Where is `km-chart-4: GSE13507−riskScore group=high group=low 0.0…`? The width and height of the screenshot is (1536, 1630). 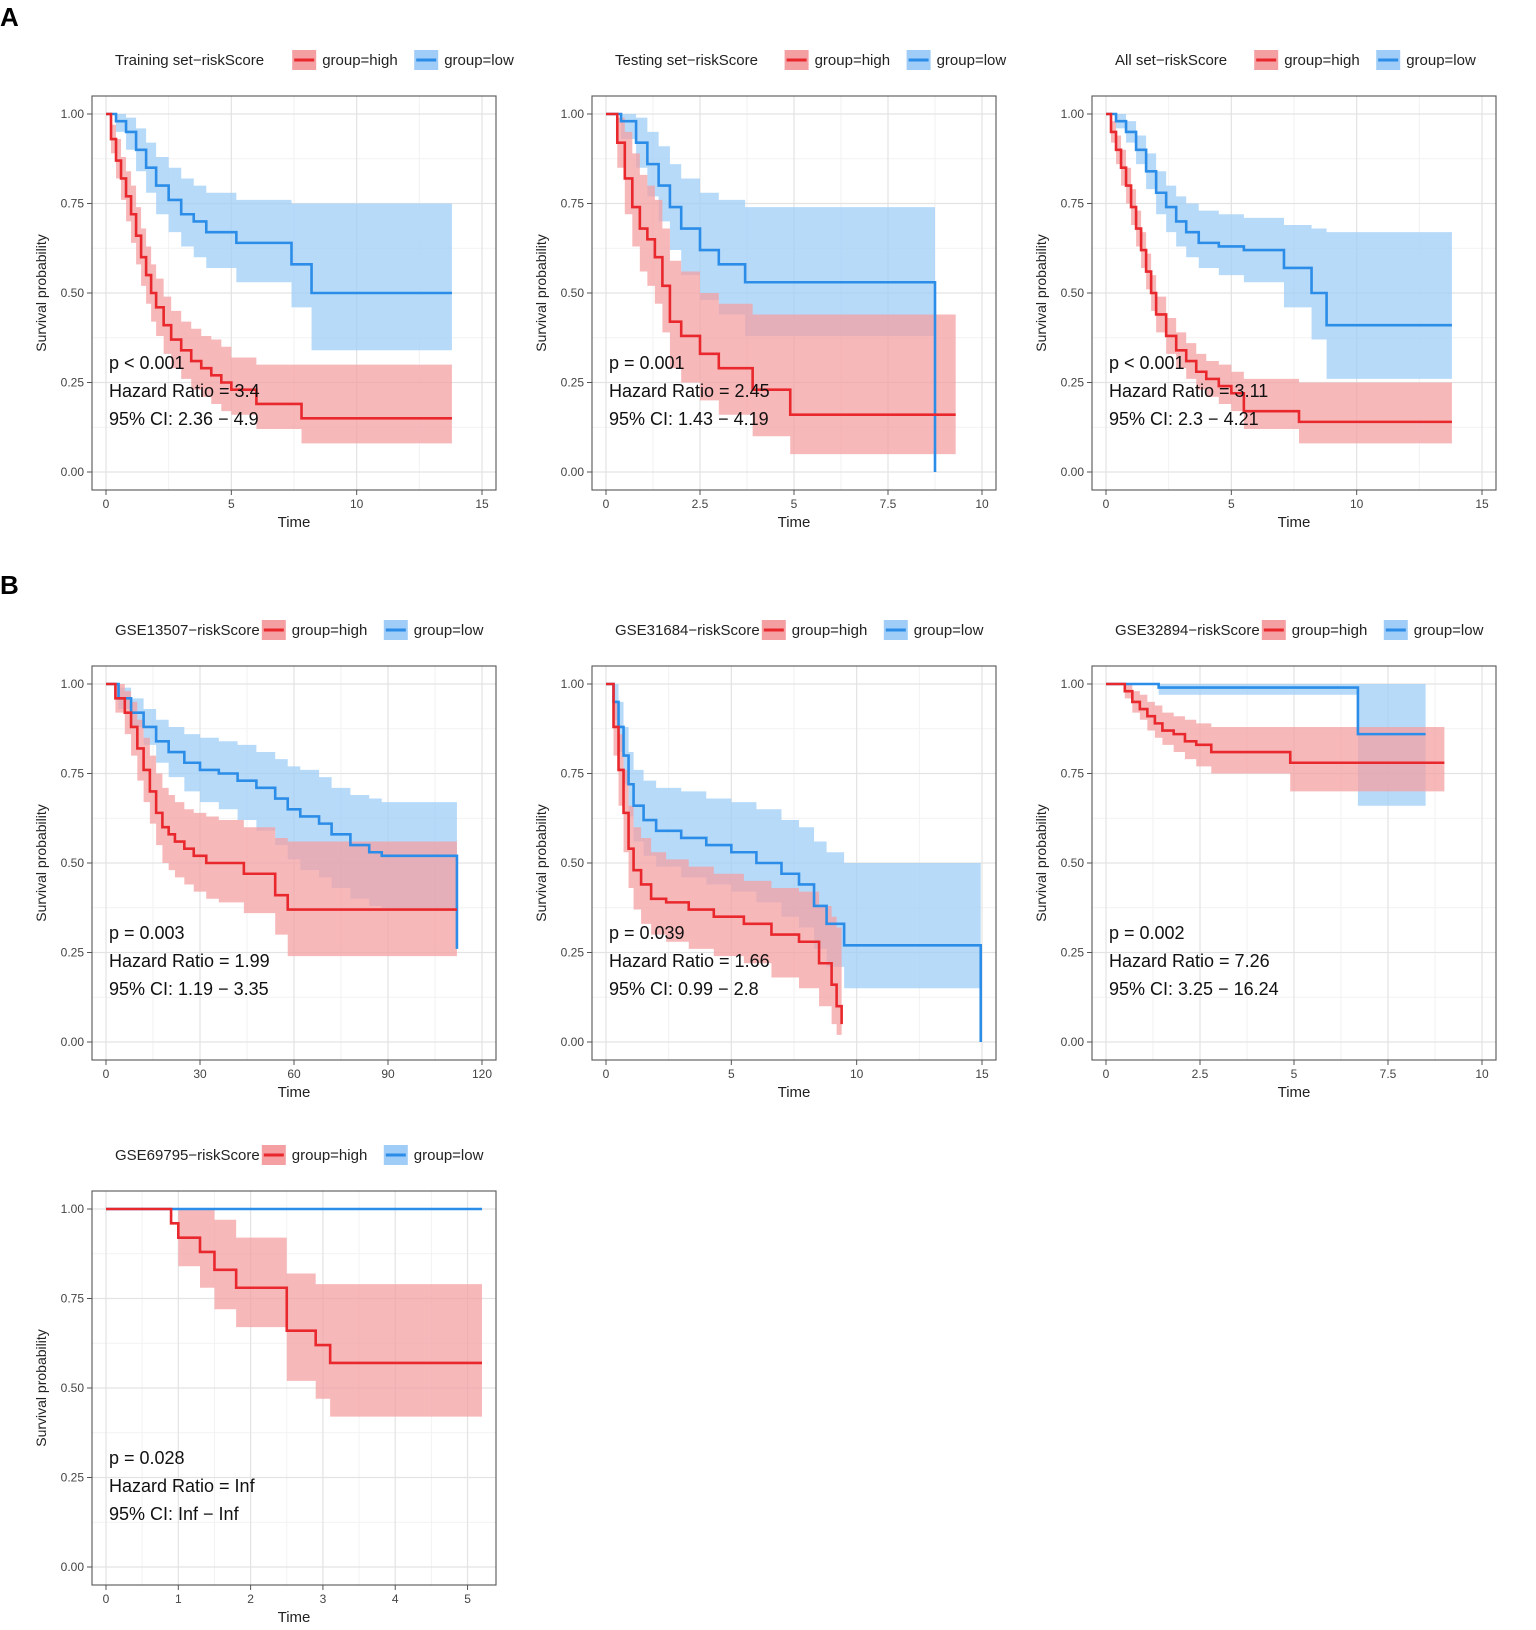
km-chart-4: GSE13507−riskScore group=high group=low 0.0… is located at coordinates (265, 860).